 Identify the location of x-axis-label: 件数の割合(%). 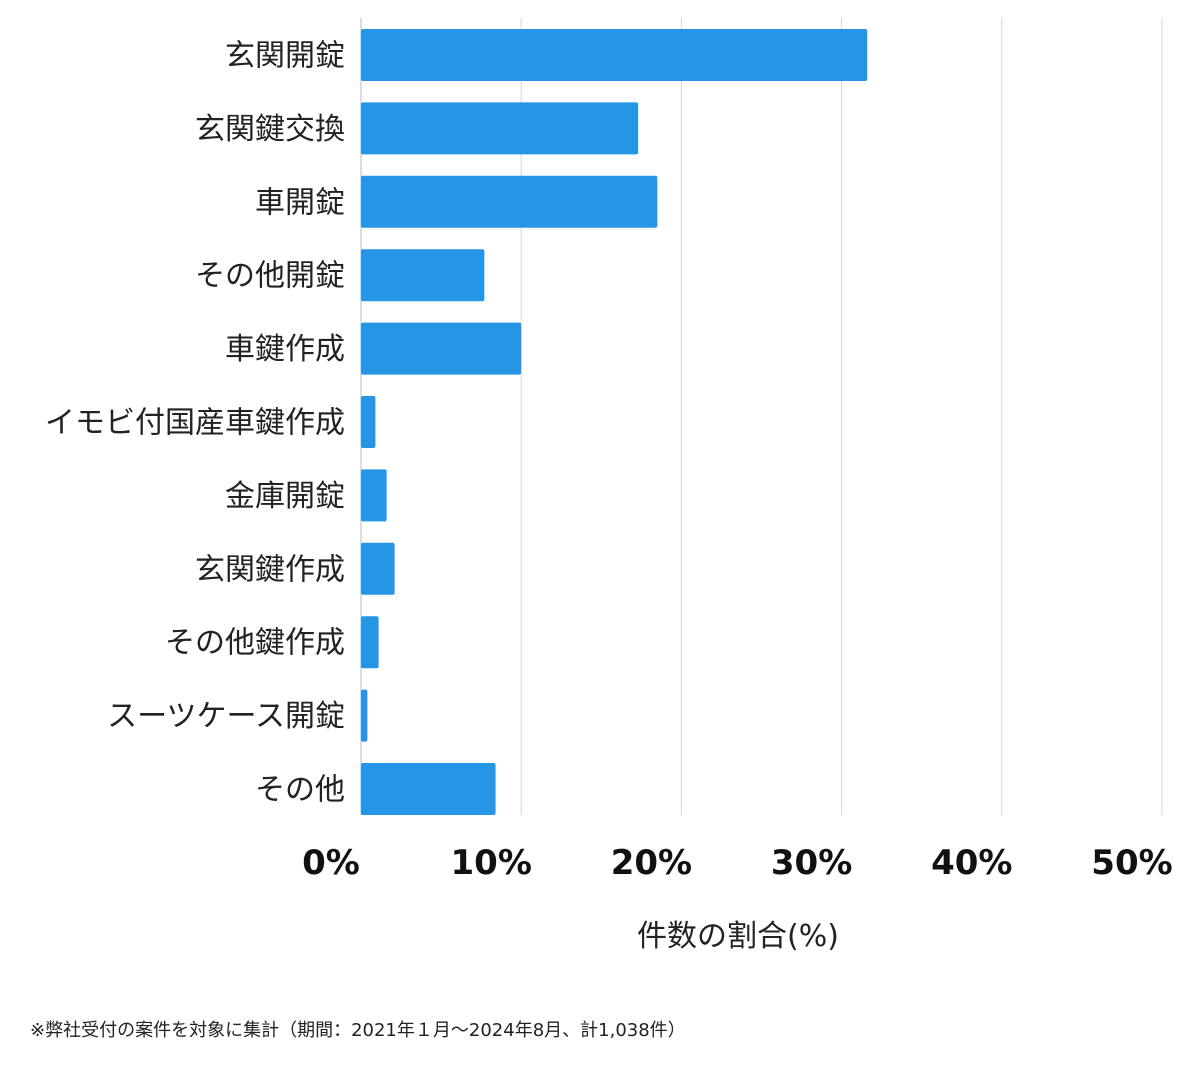
(738, 936).